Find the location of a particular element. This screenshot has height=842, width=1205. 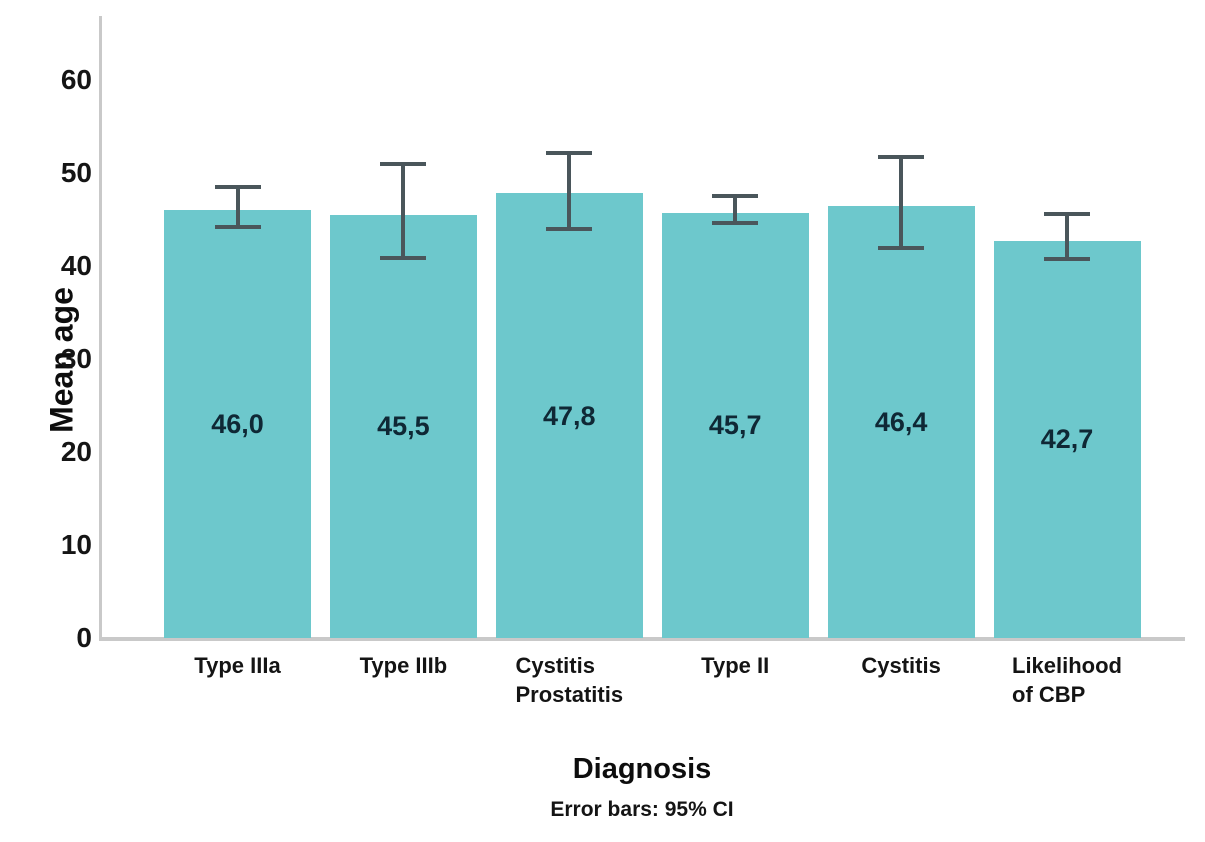

error-bars-footnote: Error bars: 95% CI is located at coordinates (642, 809).